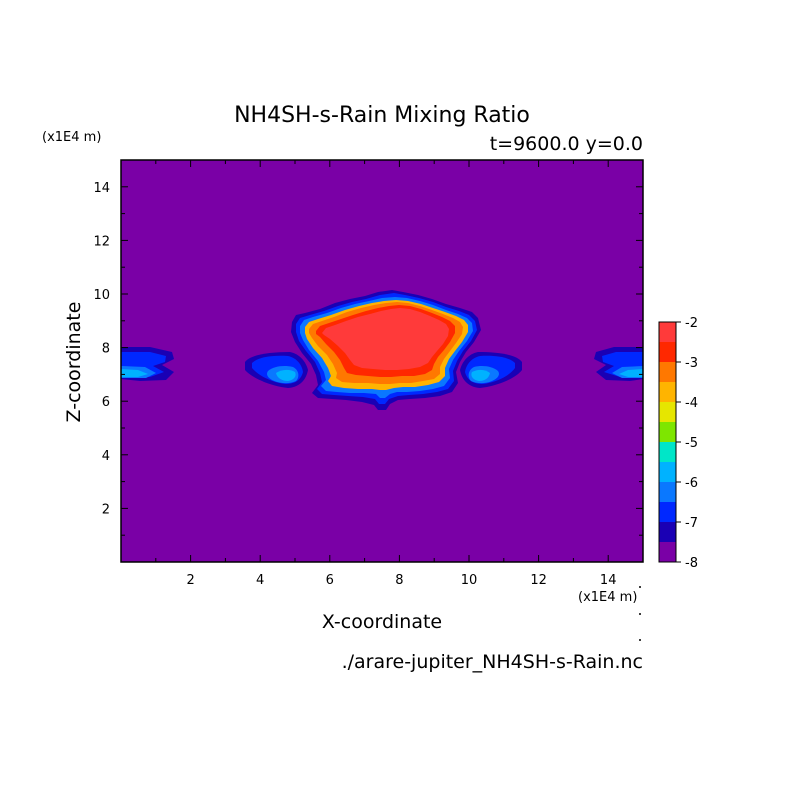  Describe the element at coordinates (608, 580) in the screenshot. I see `x-tick-label: 14` at that location.